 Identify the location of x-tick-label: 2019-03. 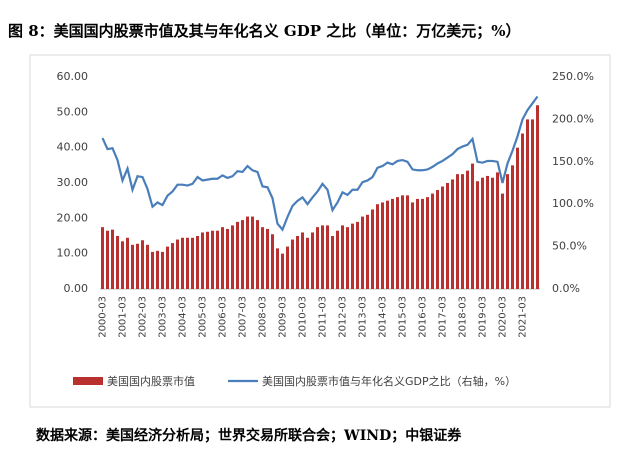
(483, 317).